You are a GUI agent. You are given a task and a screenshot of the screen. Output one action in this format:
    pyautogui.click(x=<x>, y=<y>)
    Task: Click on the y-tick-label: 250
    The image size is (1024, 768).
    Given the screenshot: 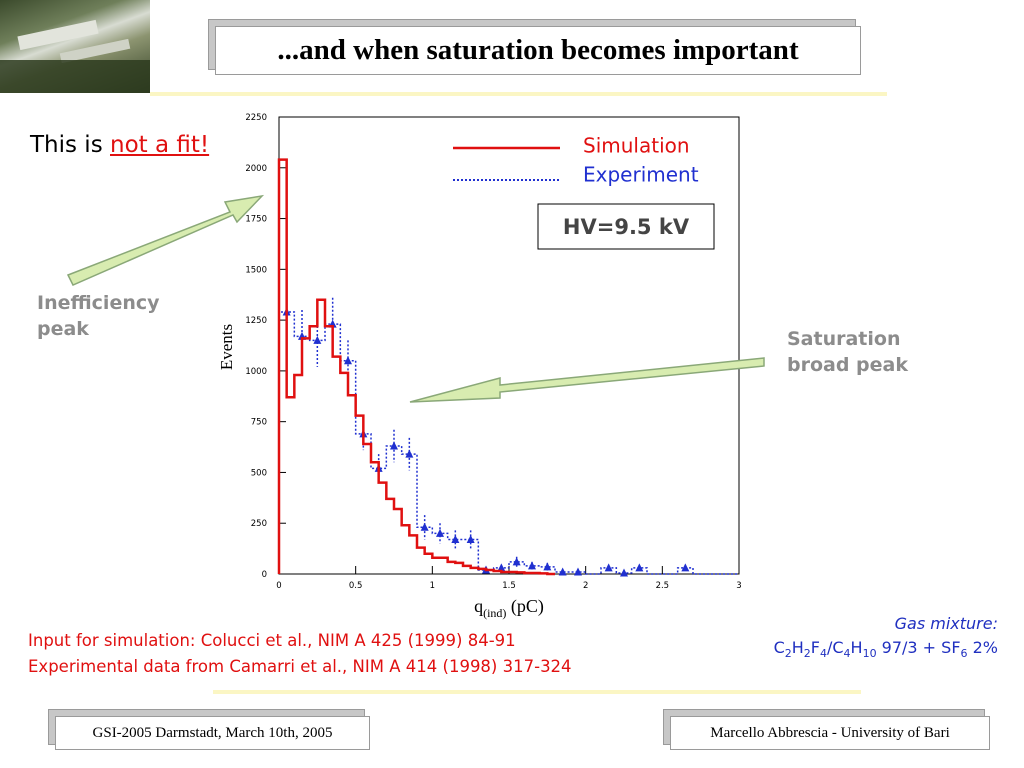 What is the action you would take?
    pyautogui.click(x=259, y=524)
    